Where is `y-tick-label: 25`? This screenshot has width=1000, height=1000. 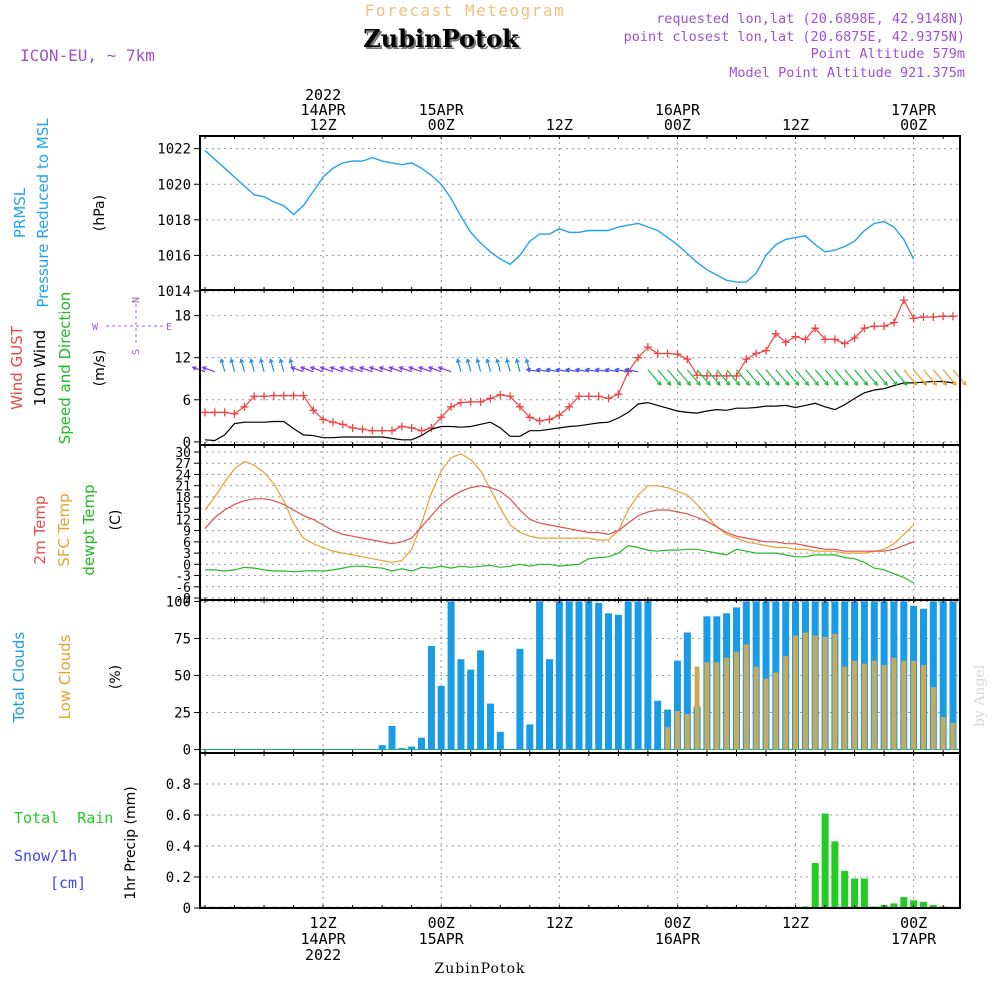 y-tick-label: 25 is located at coordinates (182, 714).